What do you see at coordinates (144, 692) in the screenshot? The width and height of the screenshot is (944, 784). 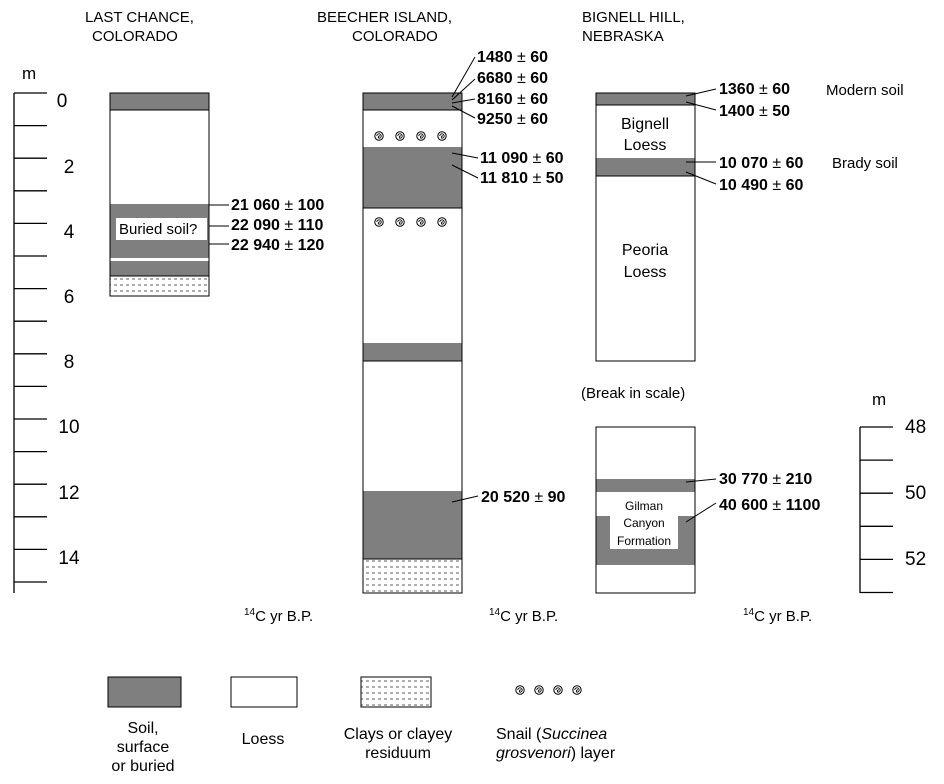 I see `legend-soil-swatch` at bounding box center [144, 692].